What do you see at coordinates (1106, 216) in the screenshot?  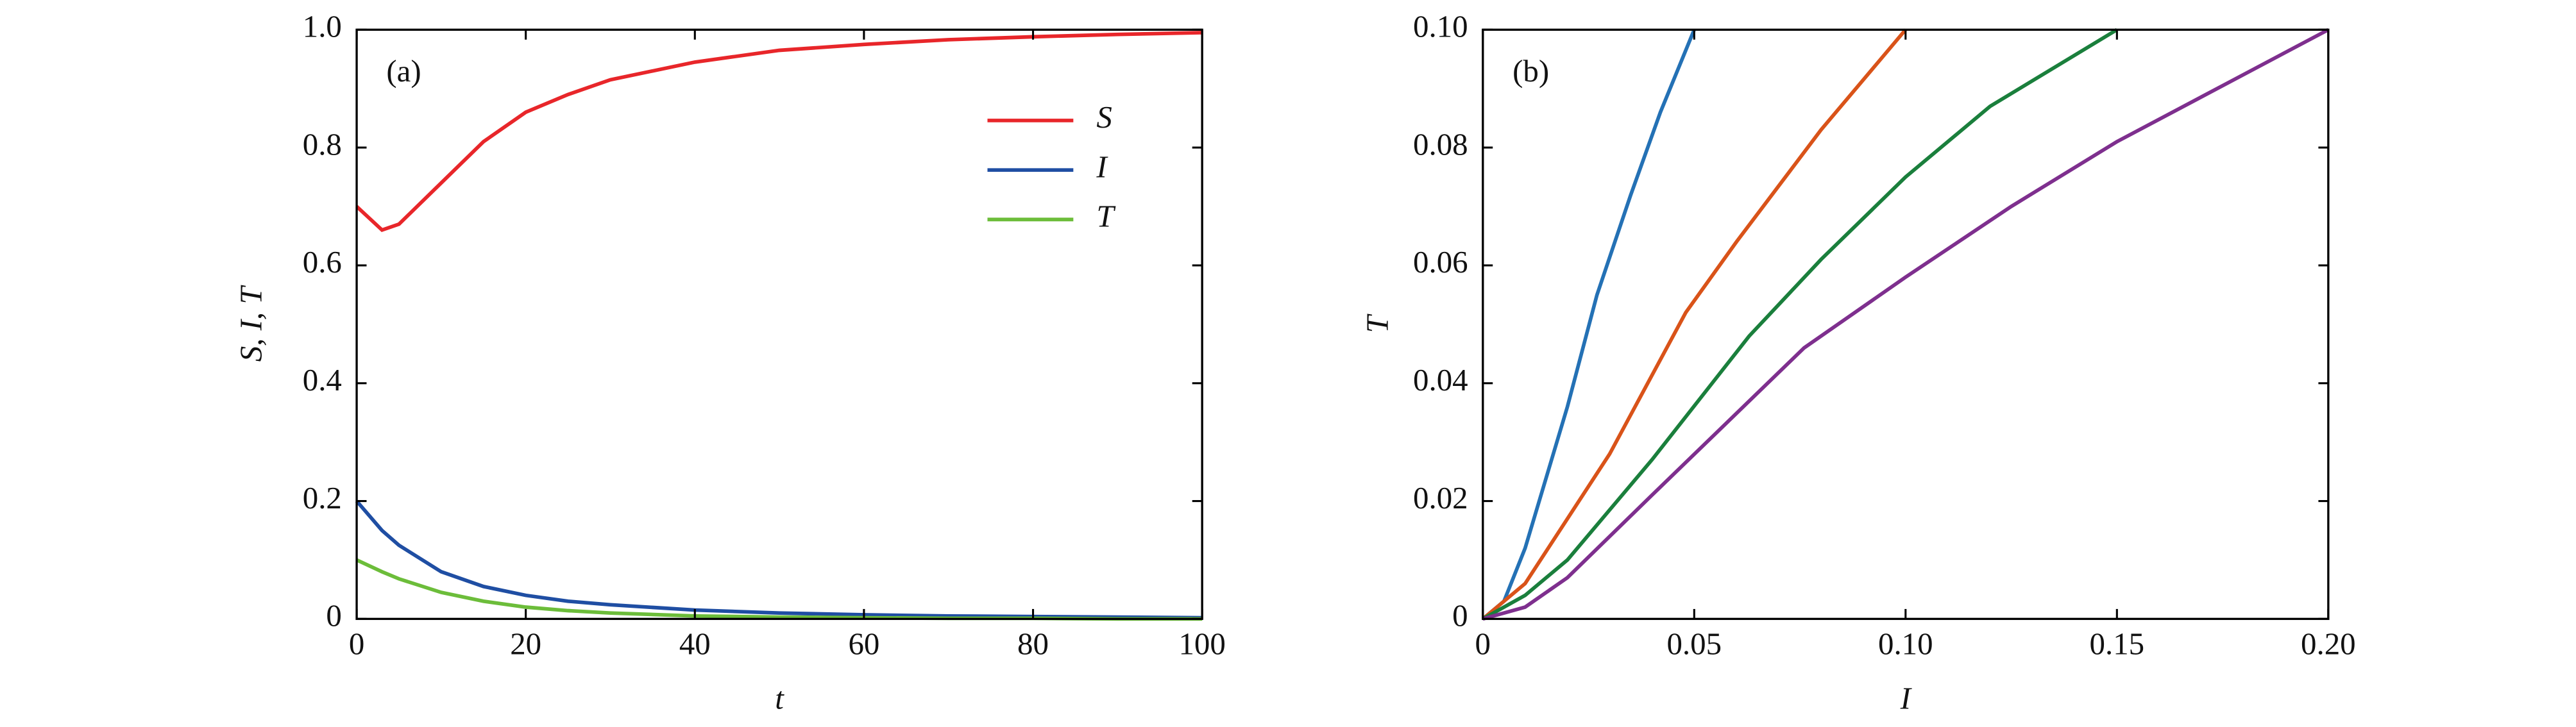 I see `legend-label: T` at bounding box center [1106, 216].